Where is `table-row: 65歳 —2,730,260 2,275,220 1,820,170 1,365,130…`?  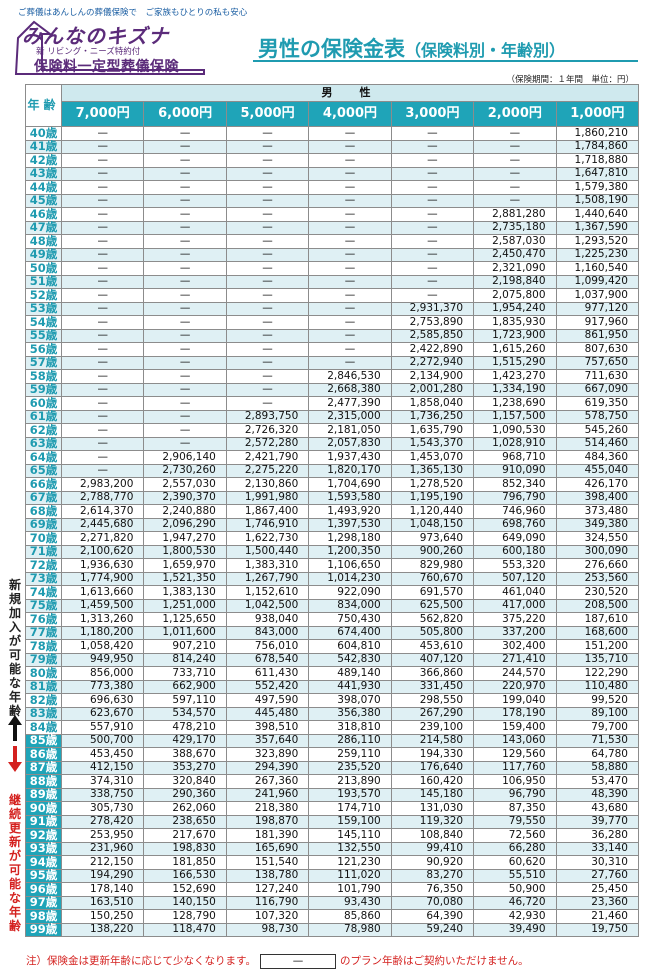
table-row: 65歳 —2,730,260 2,275,220 1,820,170 1,365,130… is located at coordinates (332, 470).